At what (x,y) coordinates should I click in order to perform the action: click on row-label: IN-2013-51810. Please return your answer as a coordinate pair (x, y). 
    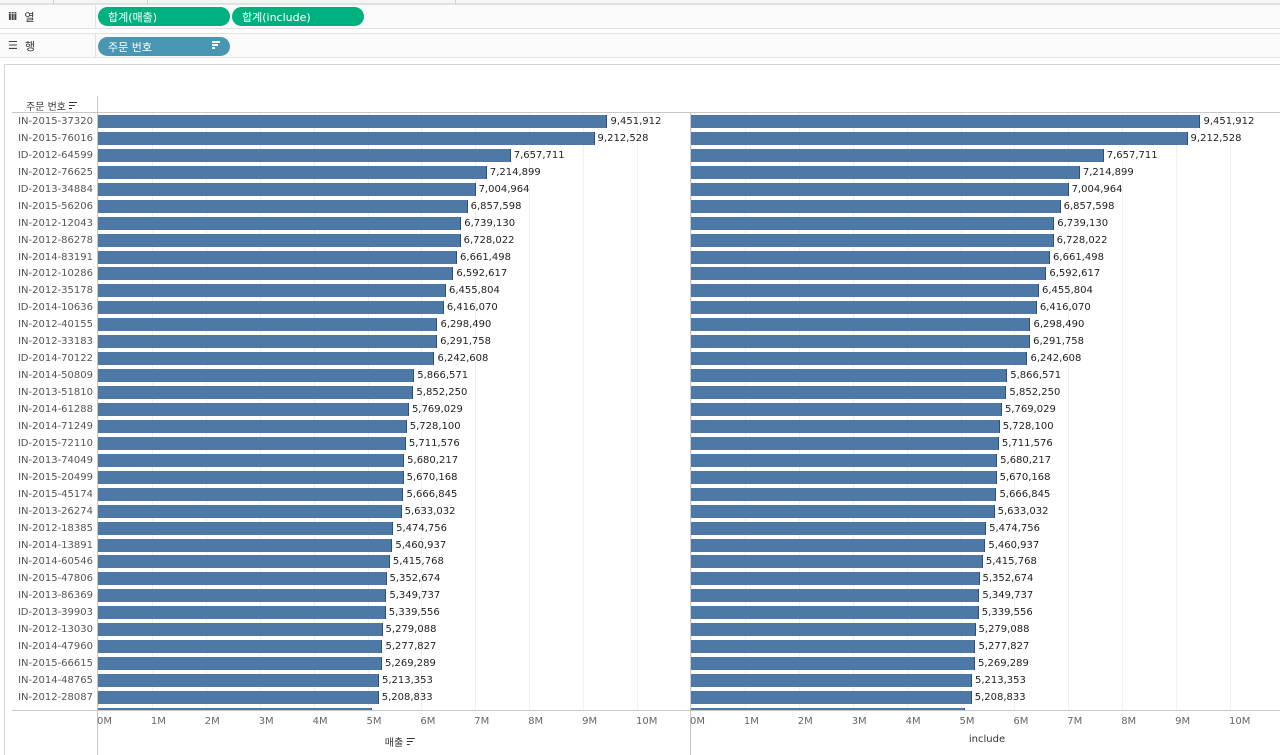
    Looking at the image, I should click on (55, 393).